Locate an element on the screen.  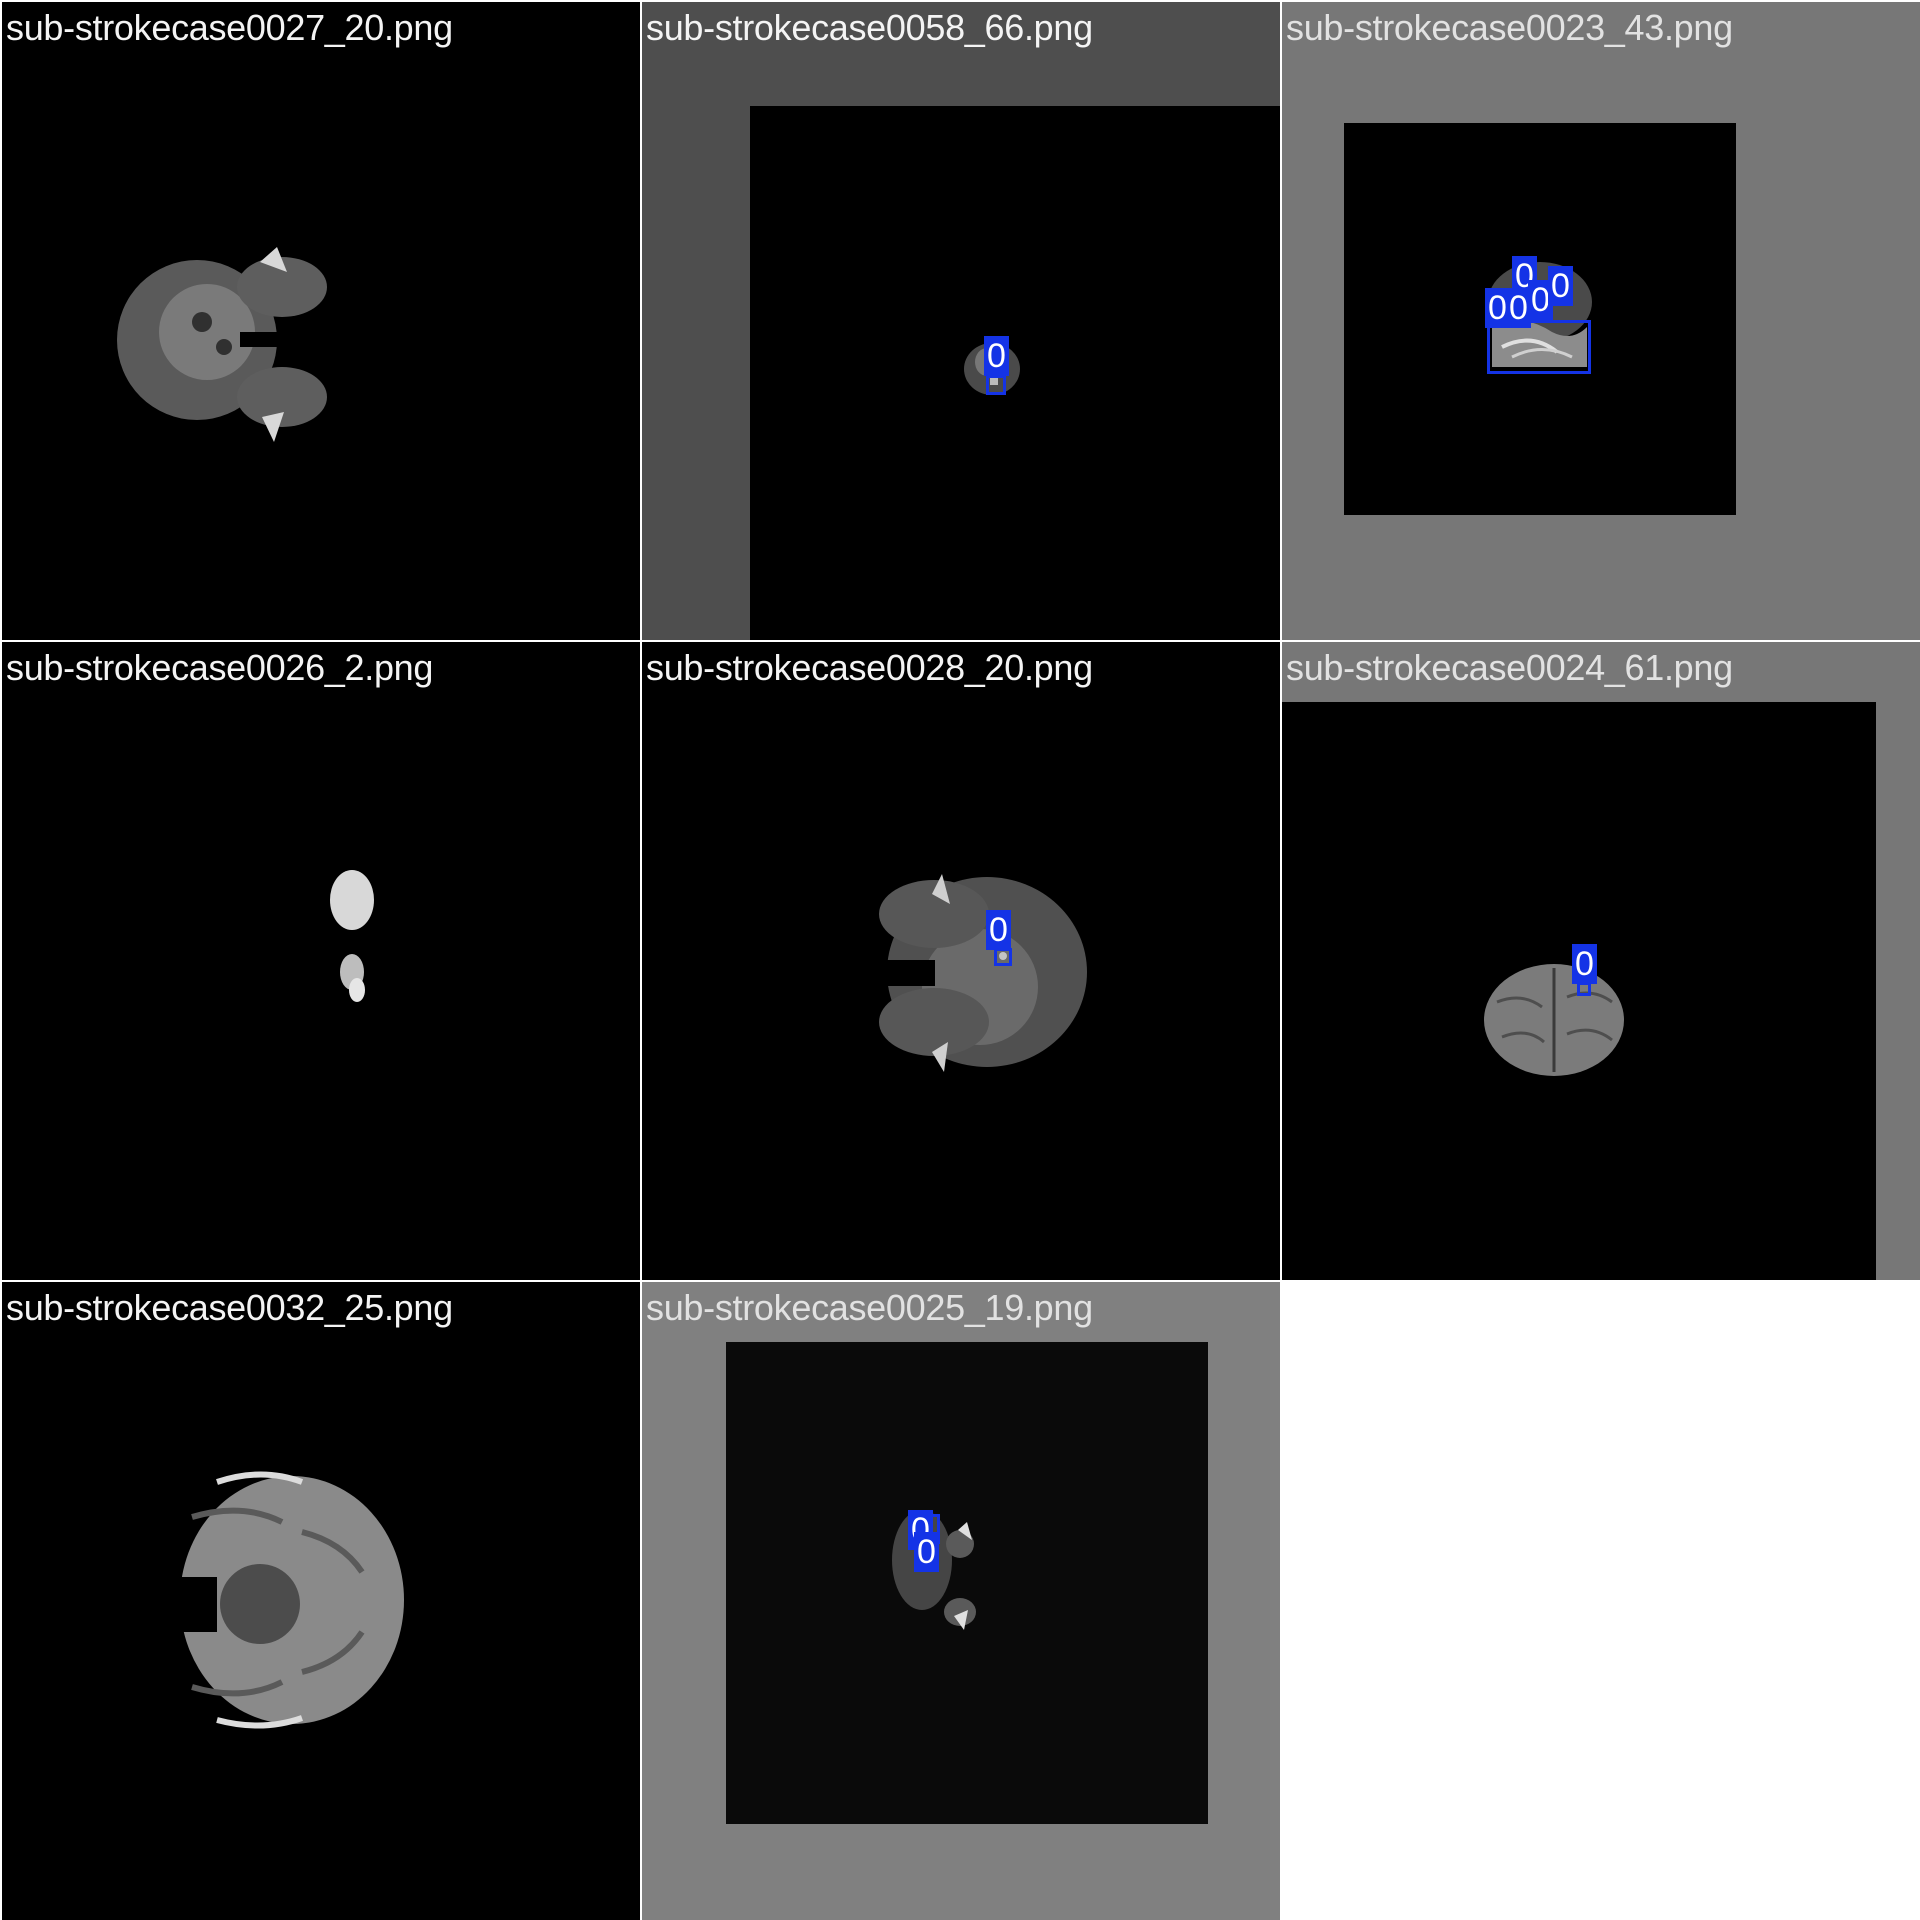
image-tile: sub-strokecase0028_20.png 0 is located at coordinates (961, 961).